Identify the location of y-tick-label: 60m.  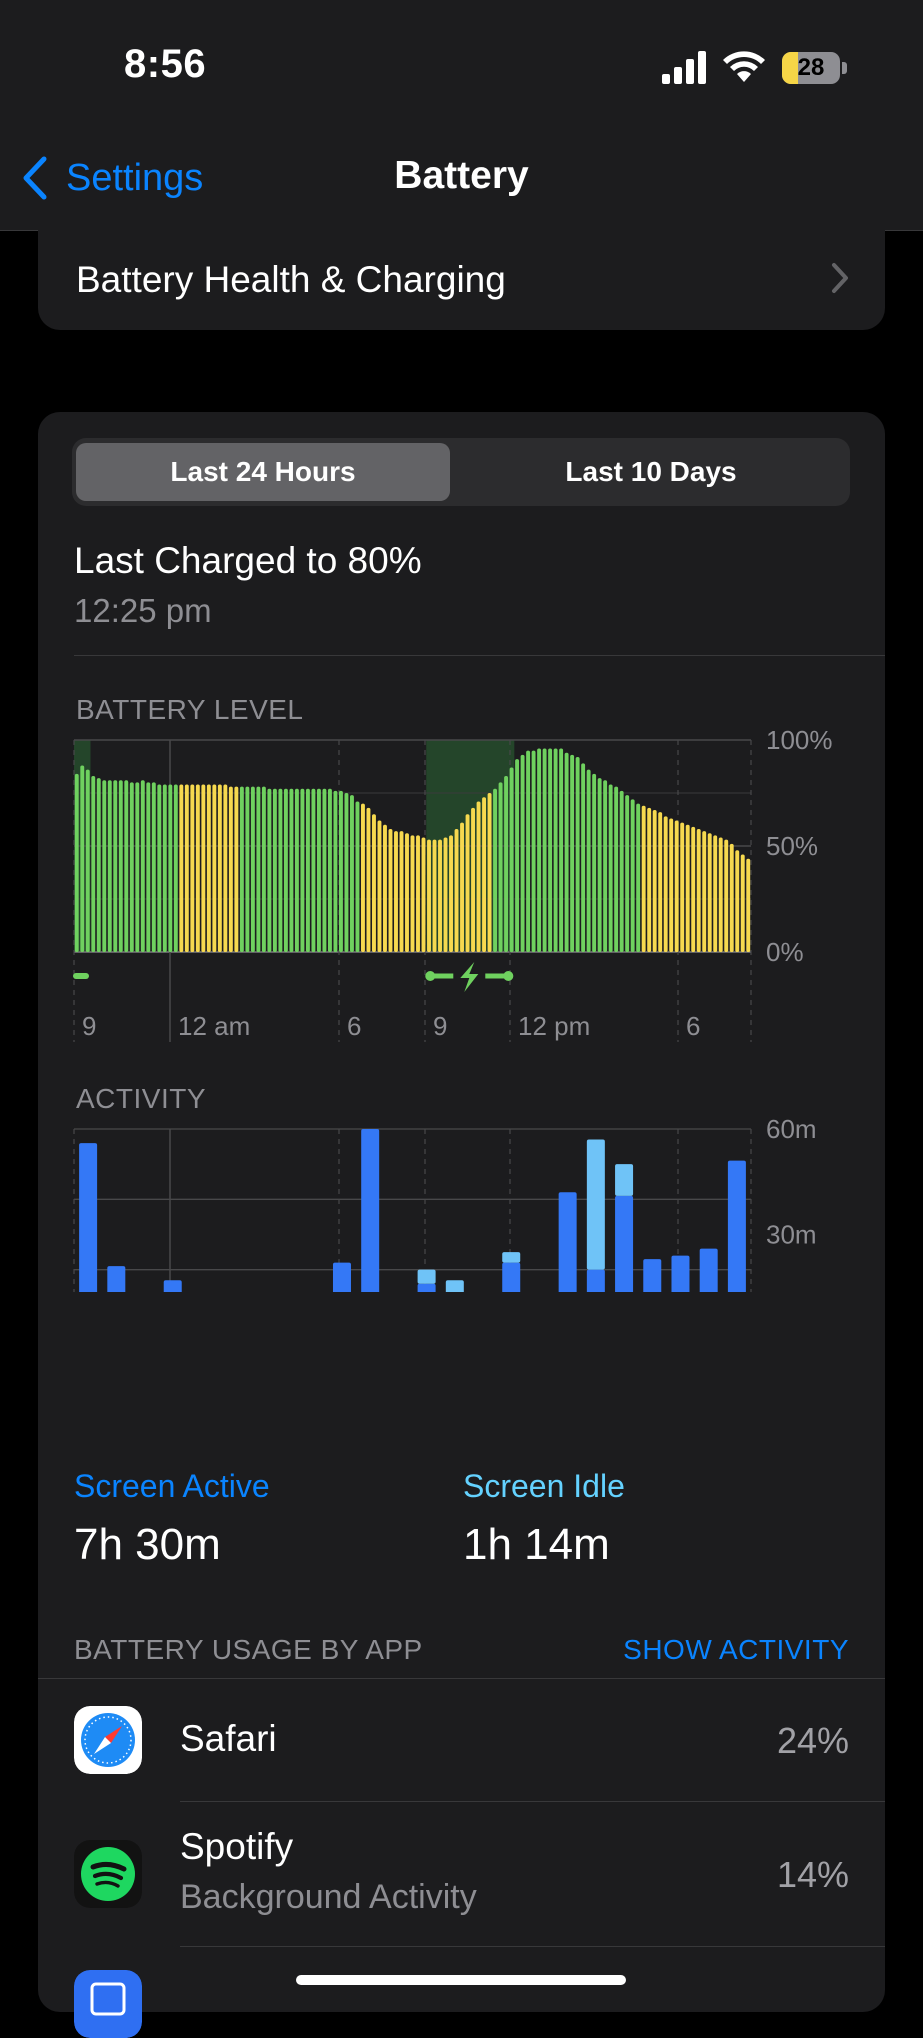
(791, 1129).